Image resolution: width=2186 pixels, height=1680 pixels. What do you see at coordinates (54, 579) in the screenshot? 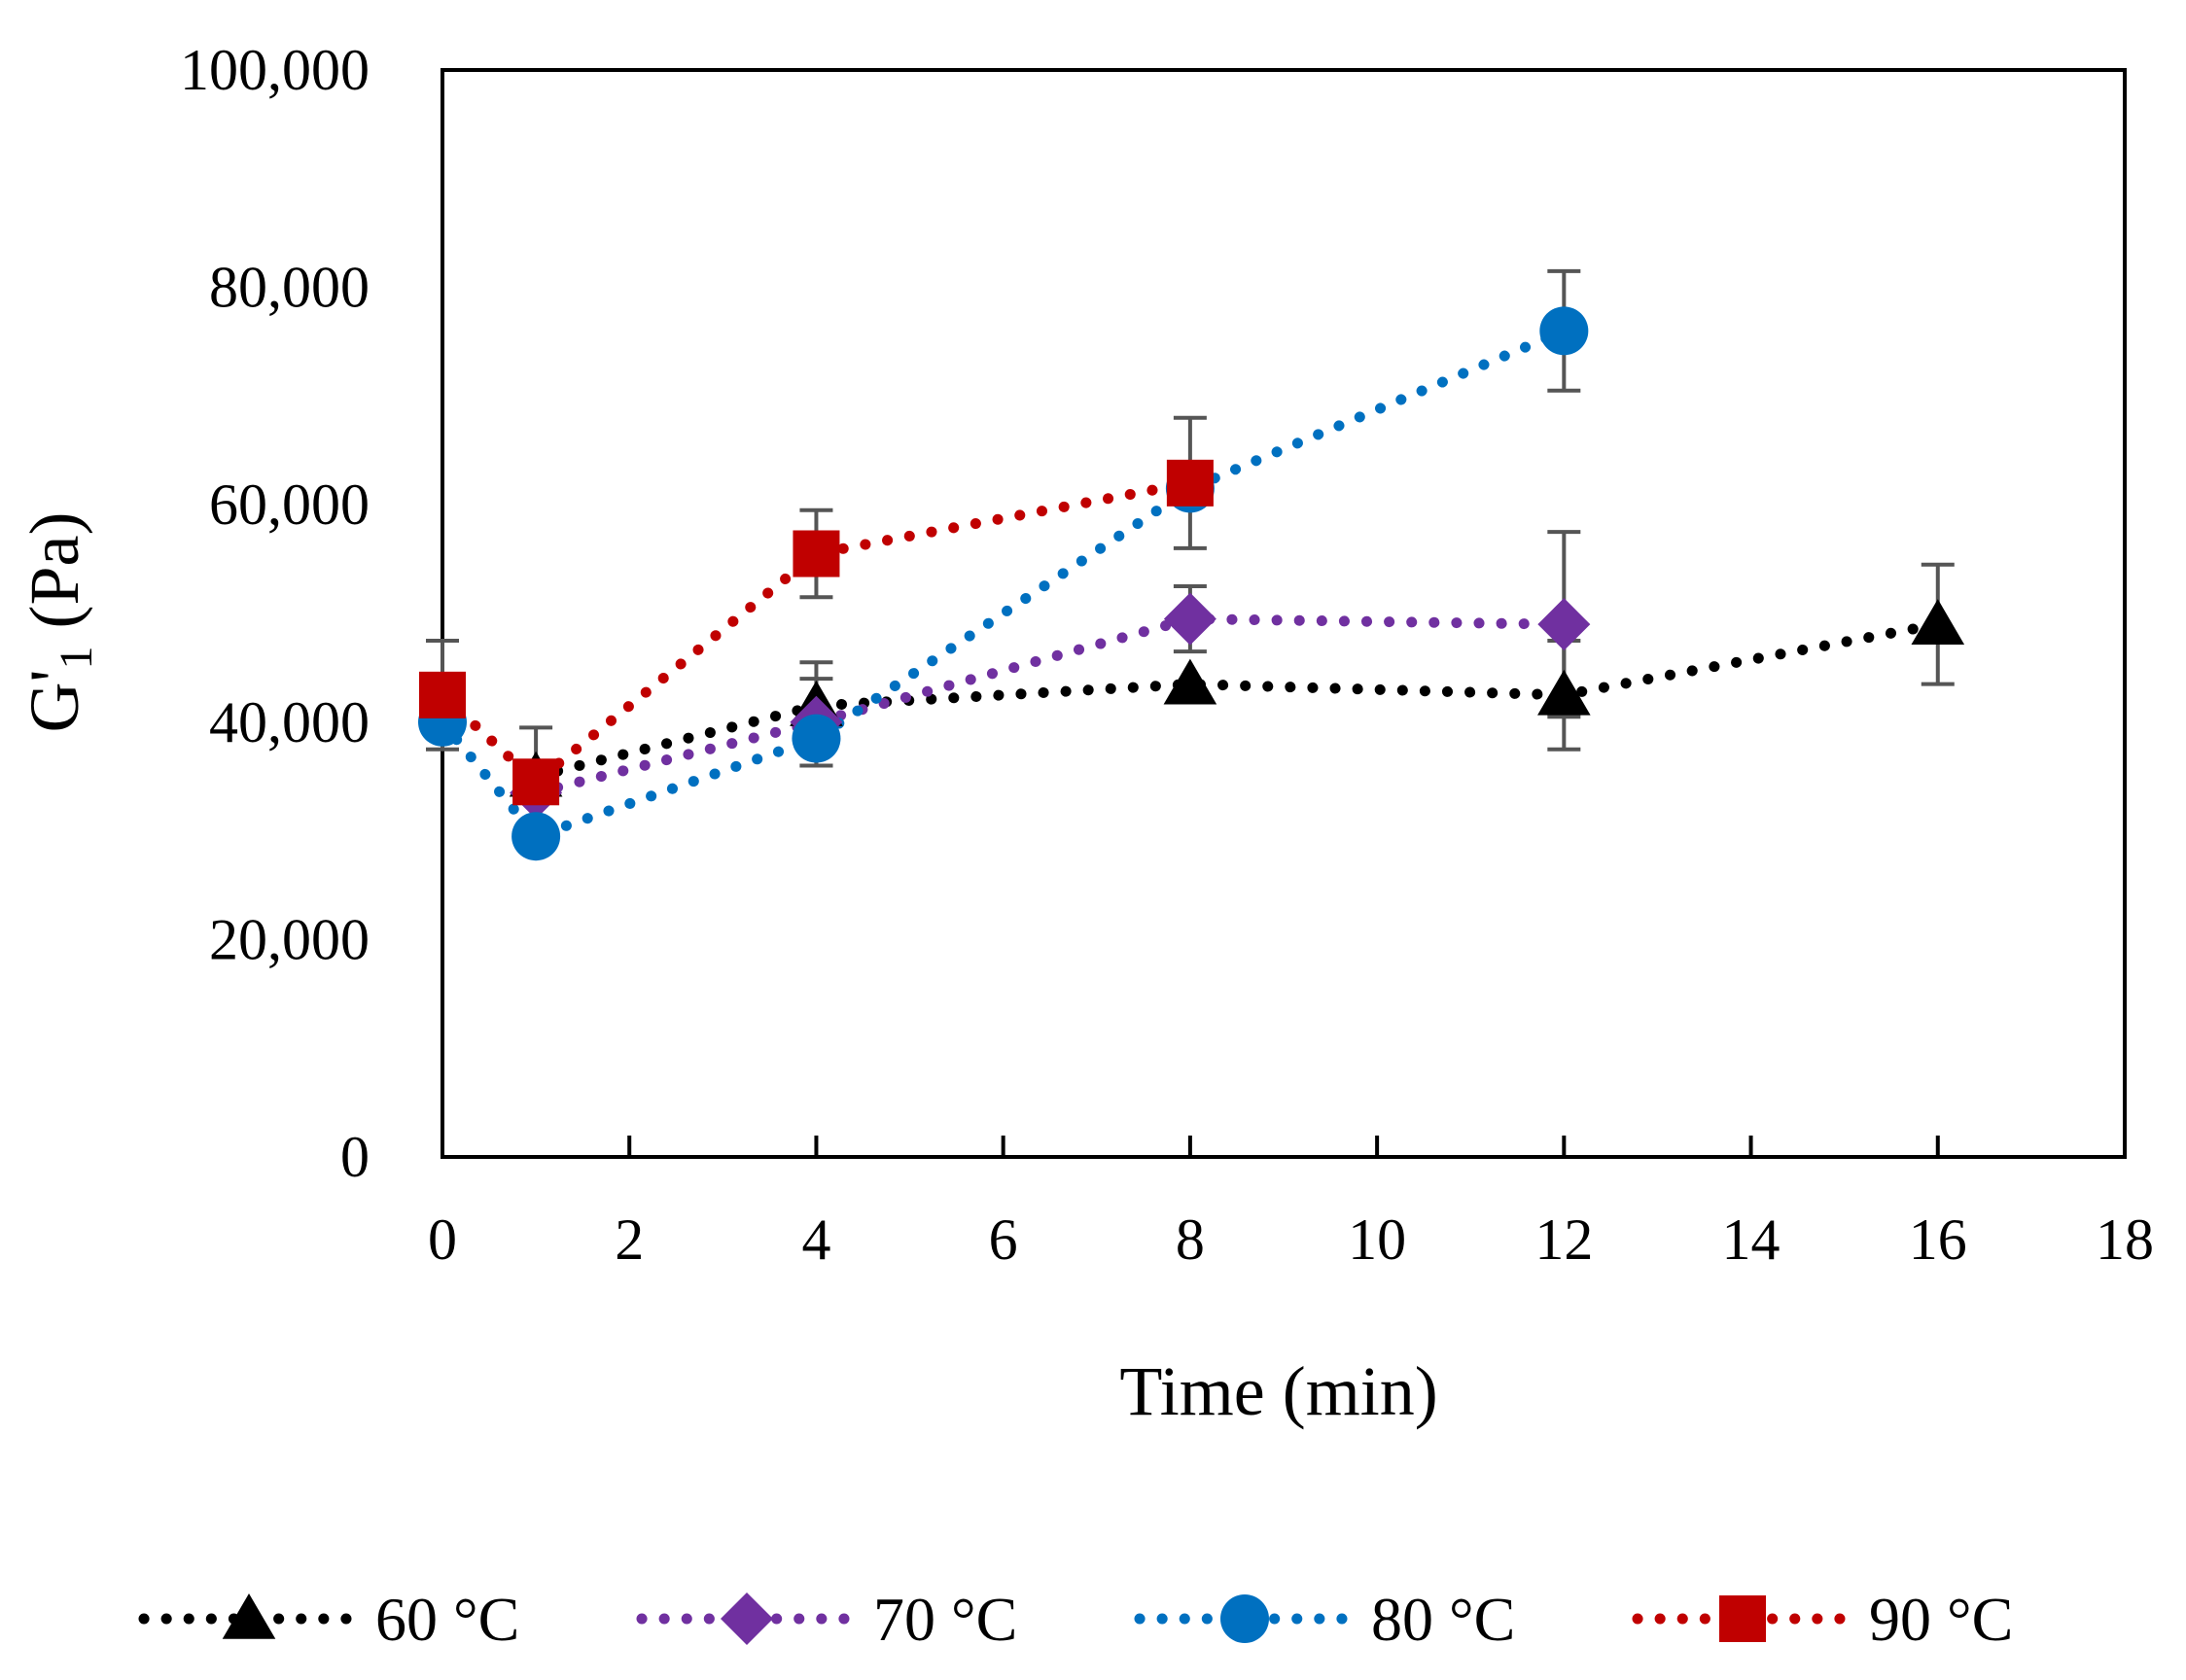
I see `y-axis-title-unit: (Pa)` at bounding box center [54, 579].